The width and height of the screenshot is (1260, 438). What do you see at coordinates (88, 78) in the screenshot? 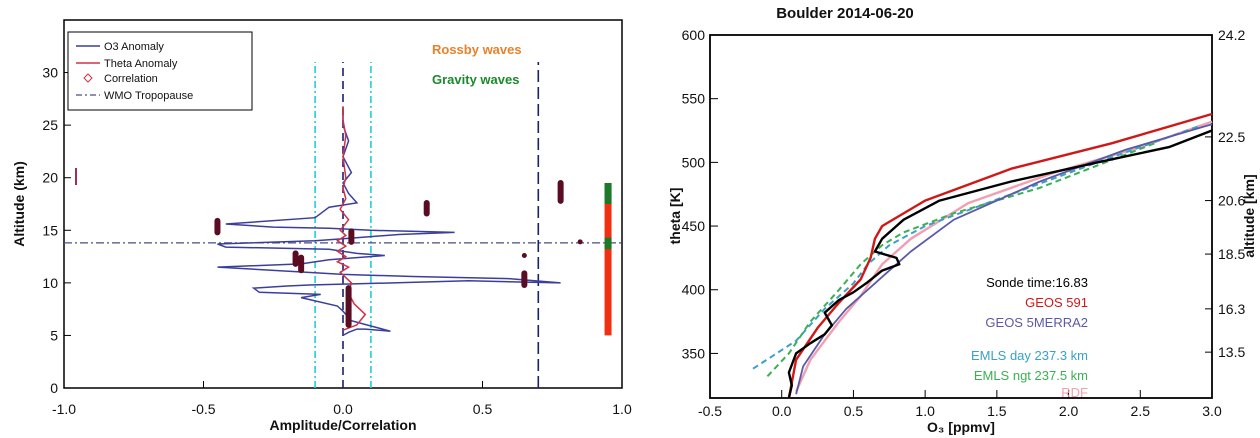
I see `legend-swatch-corr` at bounding box center [88, 78].